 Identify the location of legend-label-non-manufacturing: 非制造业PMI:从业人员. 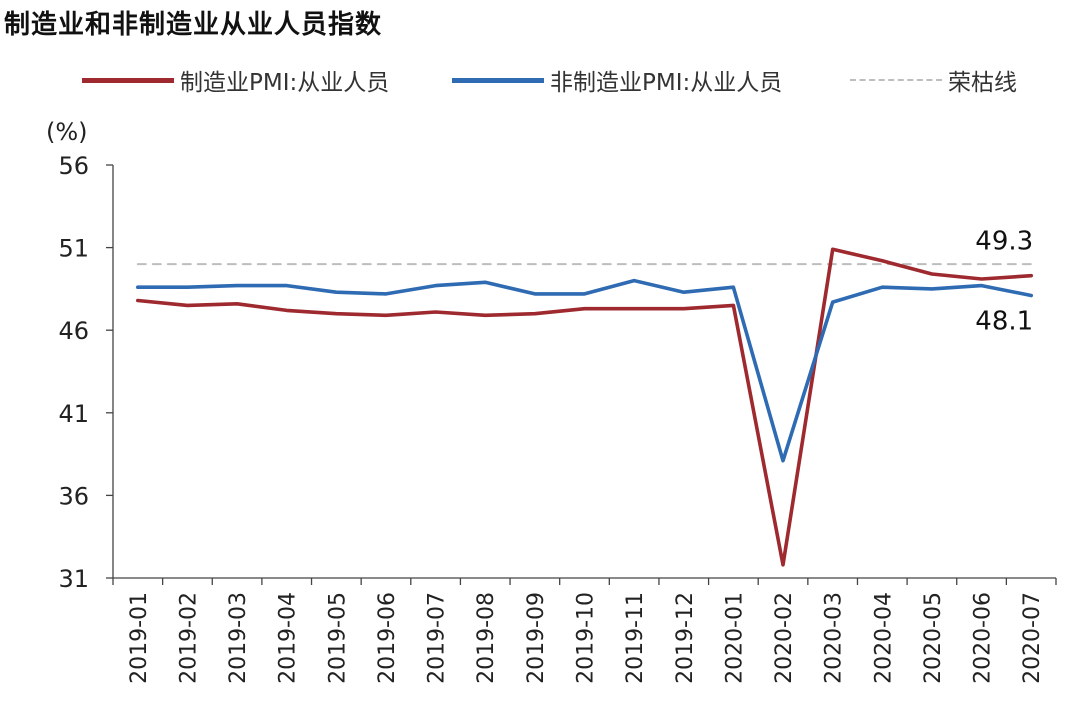
(666, 83).